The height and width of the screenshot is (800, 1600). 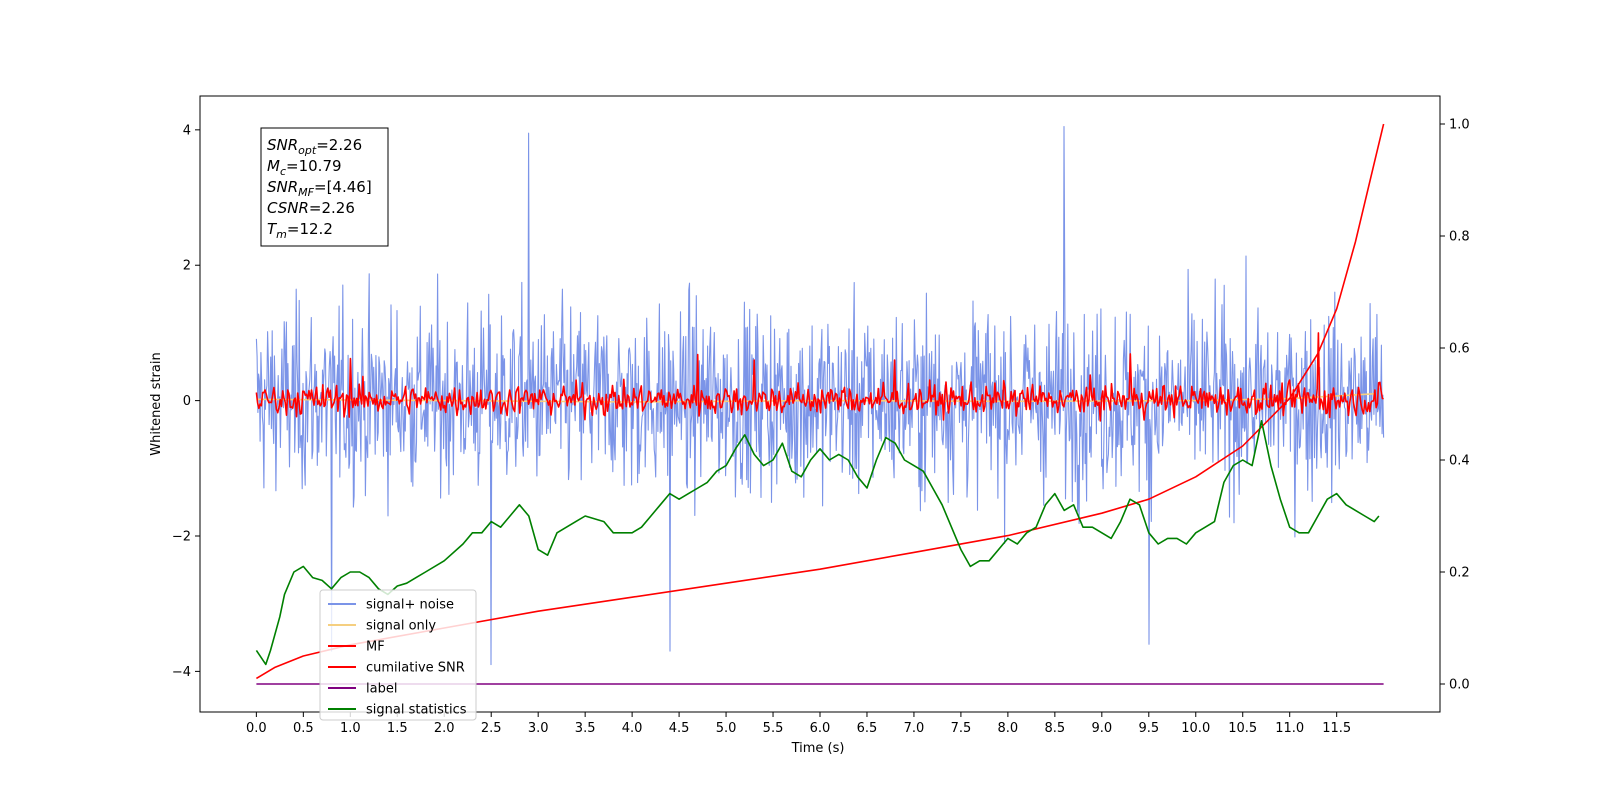 I want to click on x-tick-label: 6.5, so click(x=867, y=728).